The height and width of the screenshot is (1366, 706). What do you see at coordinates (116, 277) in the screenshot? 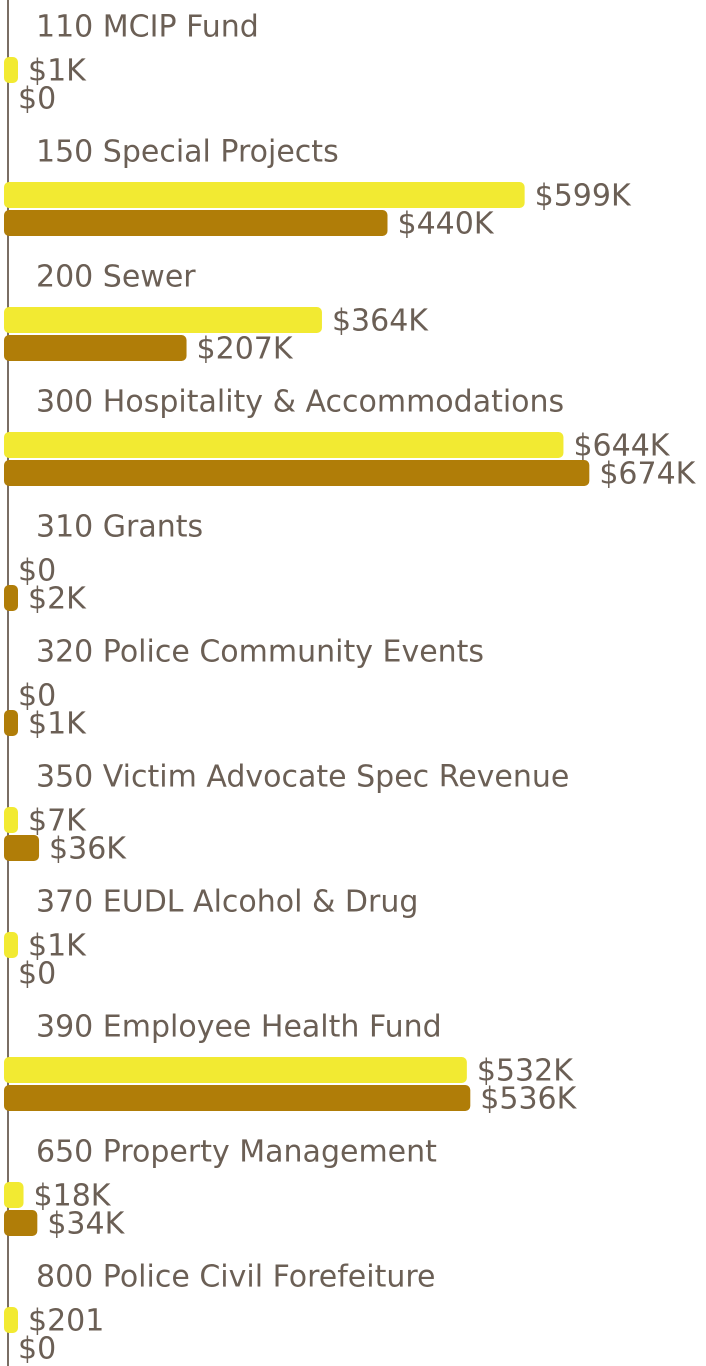
I see `category-label: 200 Sewer` at bounding box center [116, 277].